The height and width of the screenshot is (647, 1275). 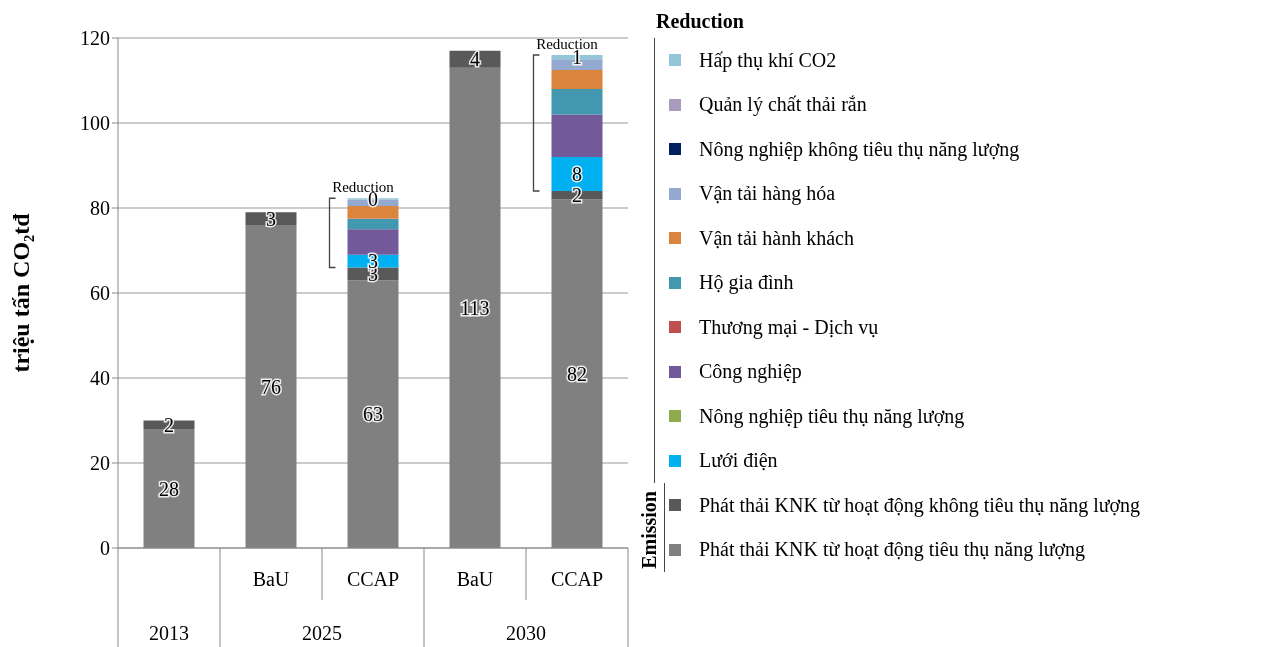 I want to click on text: 2025, so click(x=322, y=633).